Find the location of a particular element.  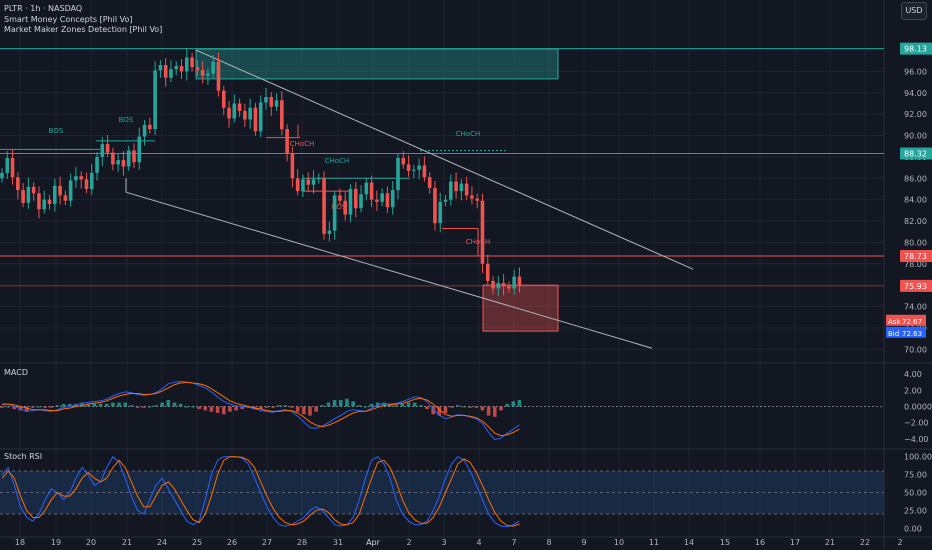

currency-button: USD is located at coordinates (914, 11).